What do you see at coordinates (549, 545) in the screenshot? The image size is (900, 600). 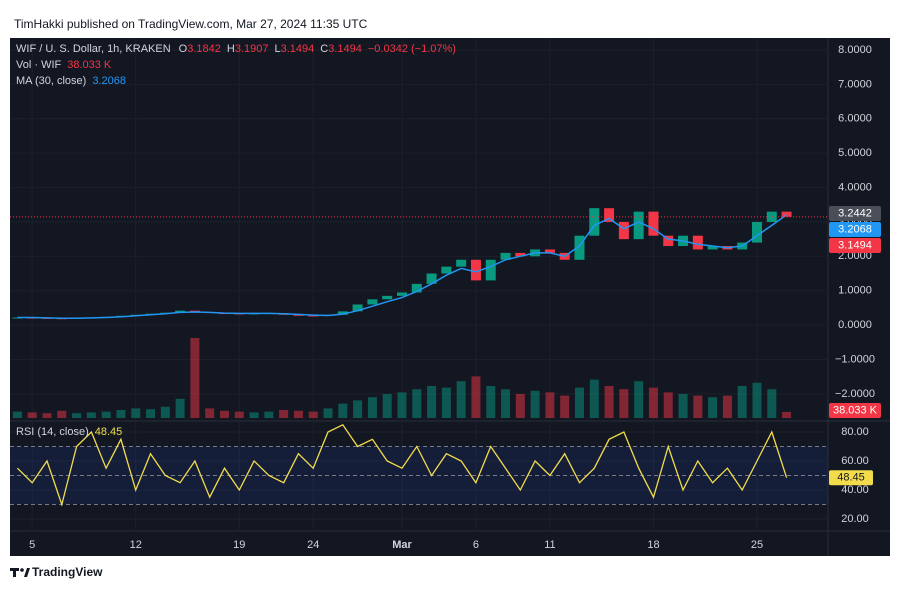 I see `x-tick-label: 11` at bounding box center [549, 545].